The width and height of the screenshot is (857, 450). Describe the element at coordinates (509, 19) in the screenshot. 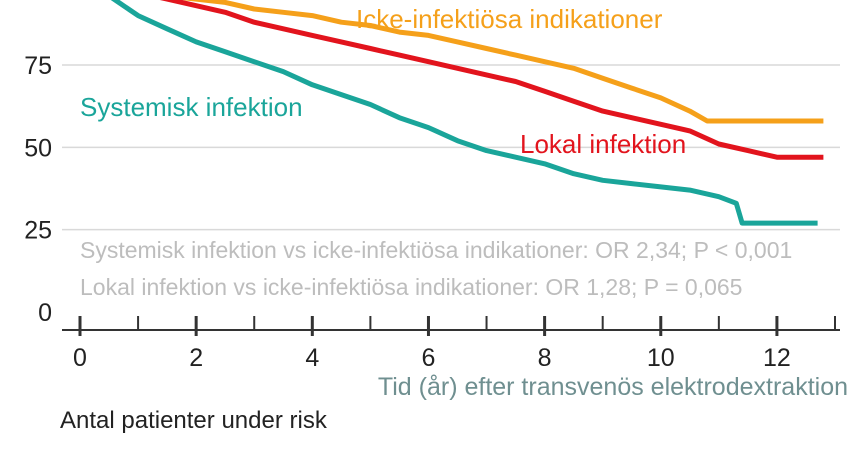

I see `series-label-non-infective: Icke-infektiösa indikationer` at that location.